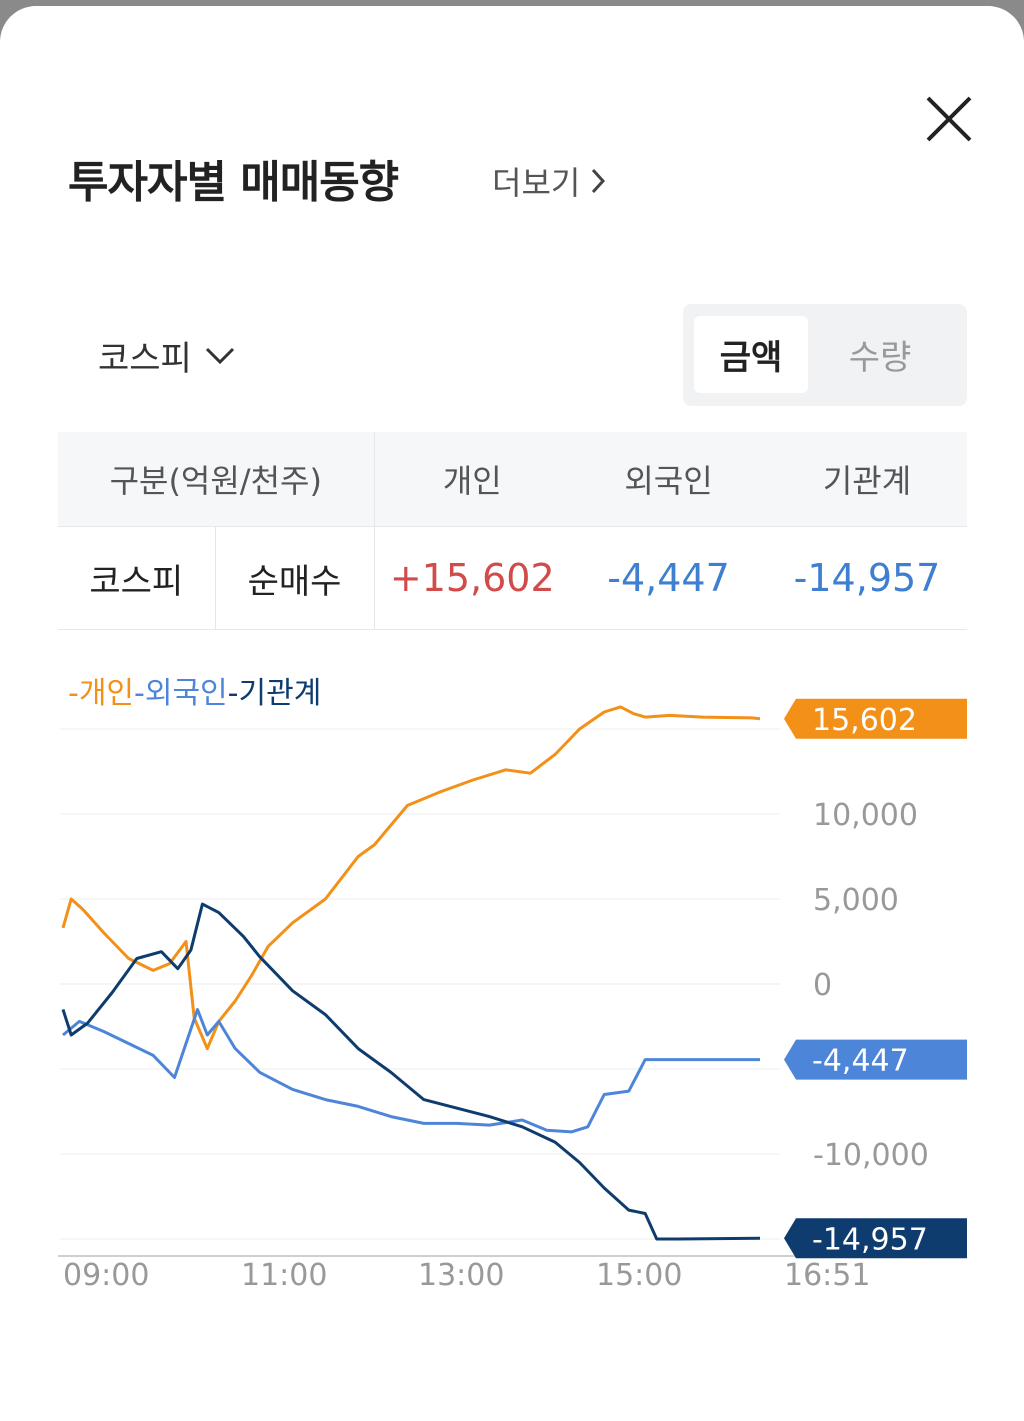  I want to click on series-foreign-line, so click(411, 1071).